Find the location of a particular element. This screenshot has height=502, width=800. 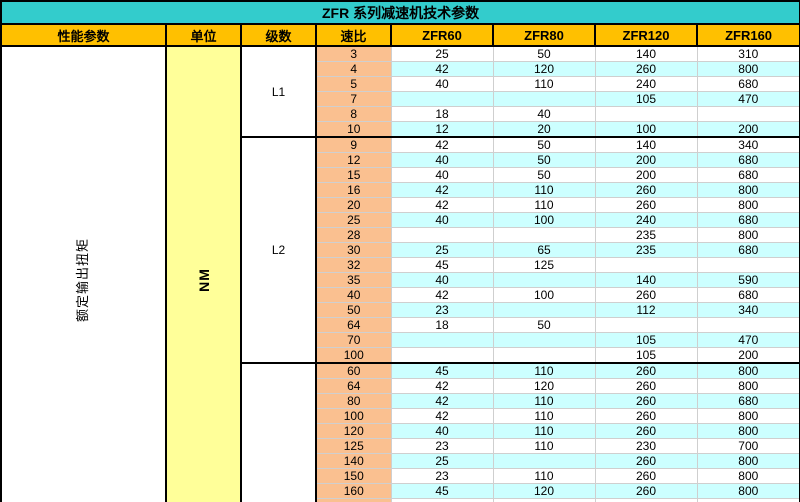

ratio-cell: 64 is located at coordinates (353, 386).